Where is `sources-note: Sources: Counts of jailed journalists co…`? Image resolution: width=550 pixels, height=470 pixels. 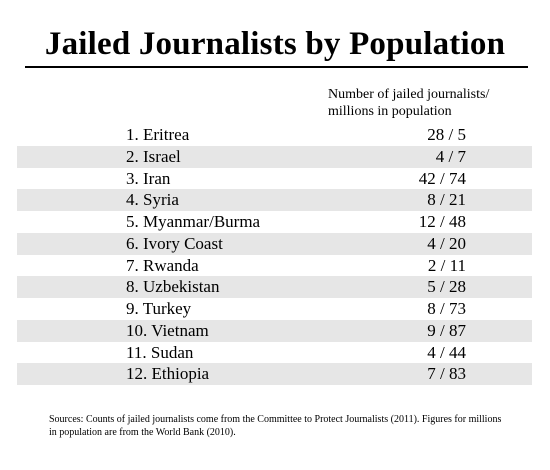 sources-note: Sources: Counts of jailed journalists co… is located at coordinates (275, 426).